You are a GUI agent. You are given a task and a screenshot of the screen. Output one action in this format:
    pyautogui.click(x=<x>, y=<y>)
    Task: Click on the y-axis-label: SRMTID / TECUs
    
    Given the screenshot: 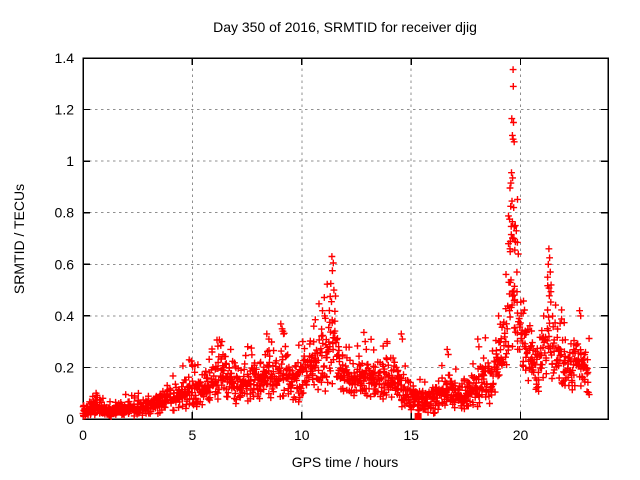 What is the action you would take?
    pyautogui.click(x=19, y=239)
    